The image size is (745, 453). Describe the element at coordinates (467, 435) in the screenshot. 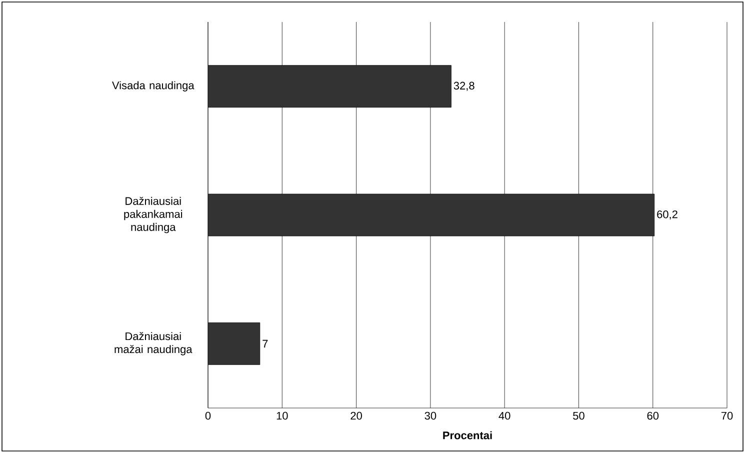

I see `x-axis-title: Procentai` at that location.